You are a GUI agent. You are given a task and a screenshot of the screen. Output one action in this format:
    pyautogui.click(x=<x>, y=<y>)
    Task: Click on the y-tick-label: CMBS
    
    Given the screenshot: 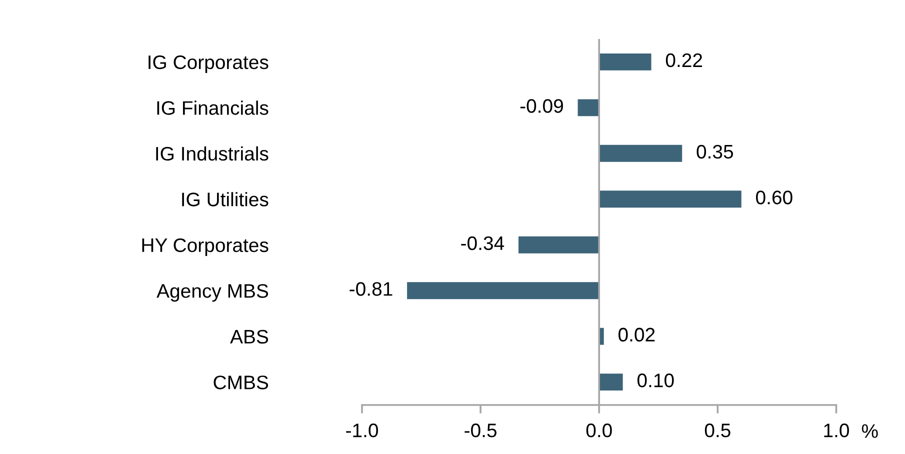 What is the action you would take?
    pyautogui.click(x=241, y=383)
    